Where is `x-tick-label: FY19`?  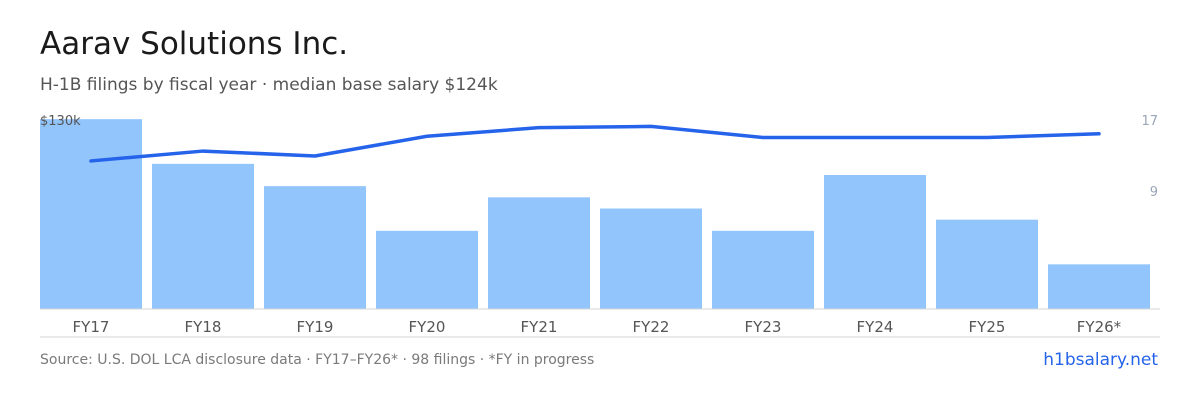
x-tick-label: FY19 is located at coordinates (315, 327).